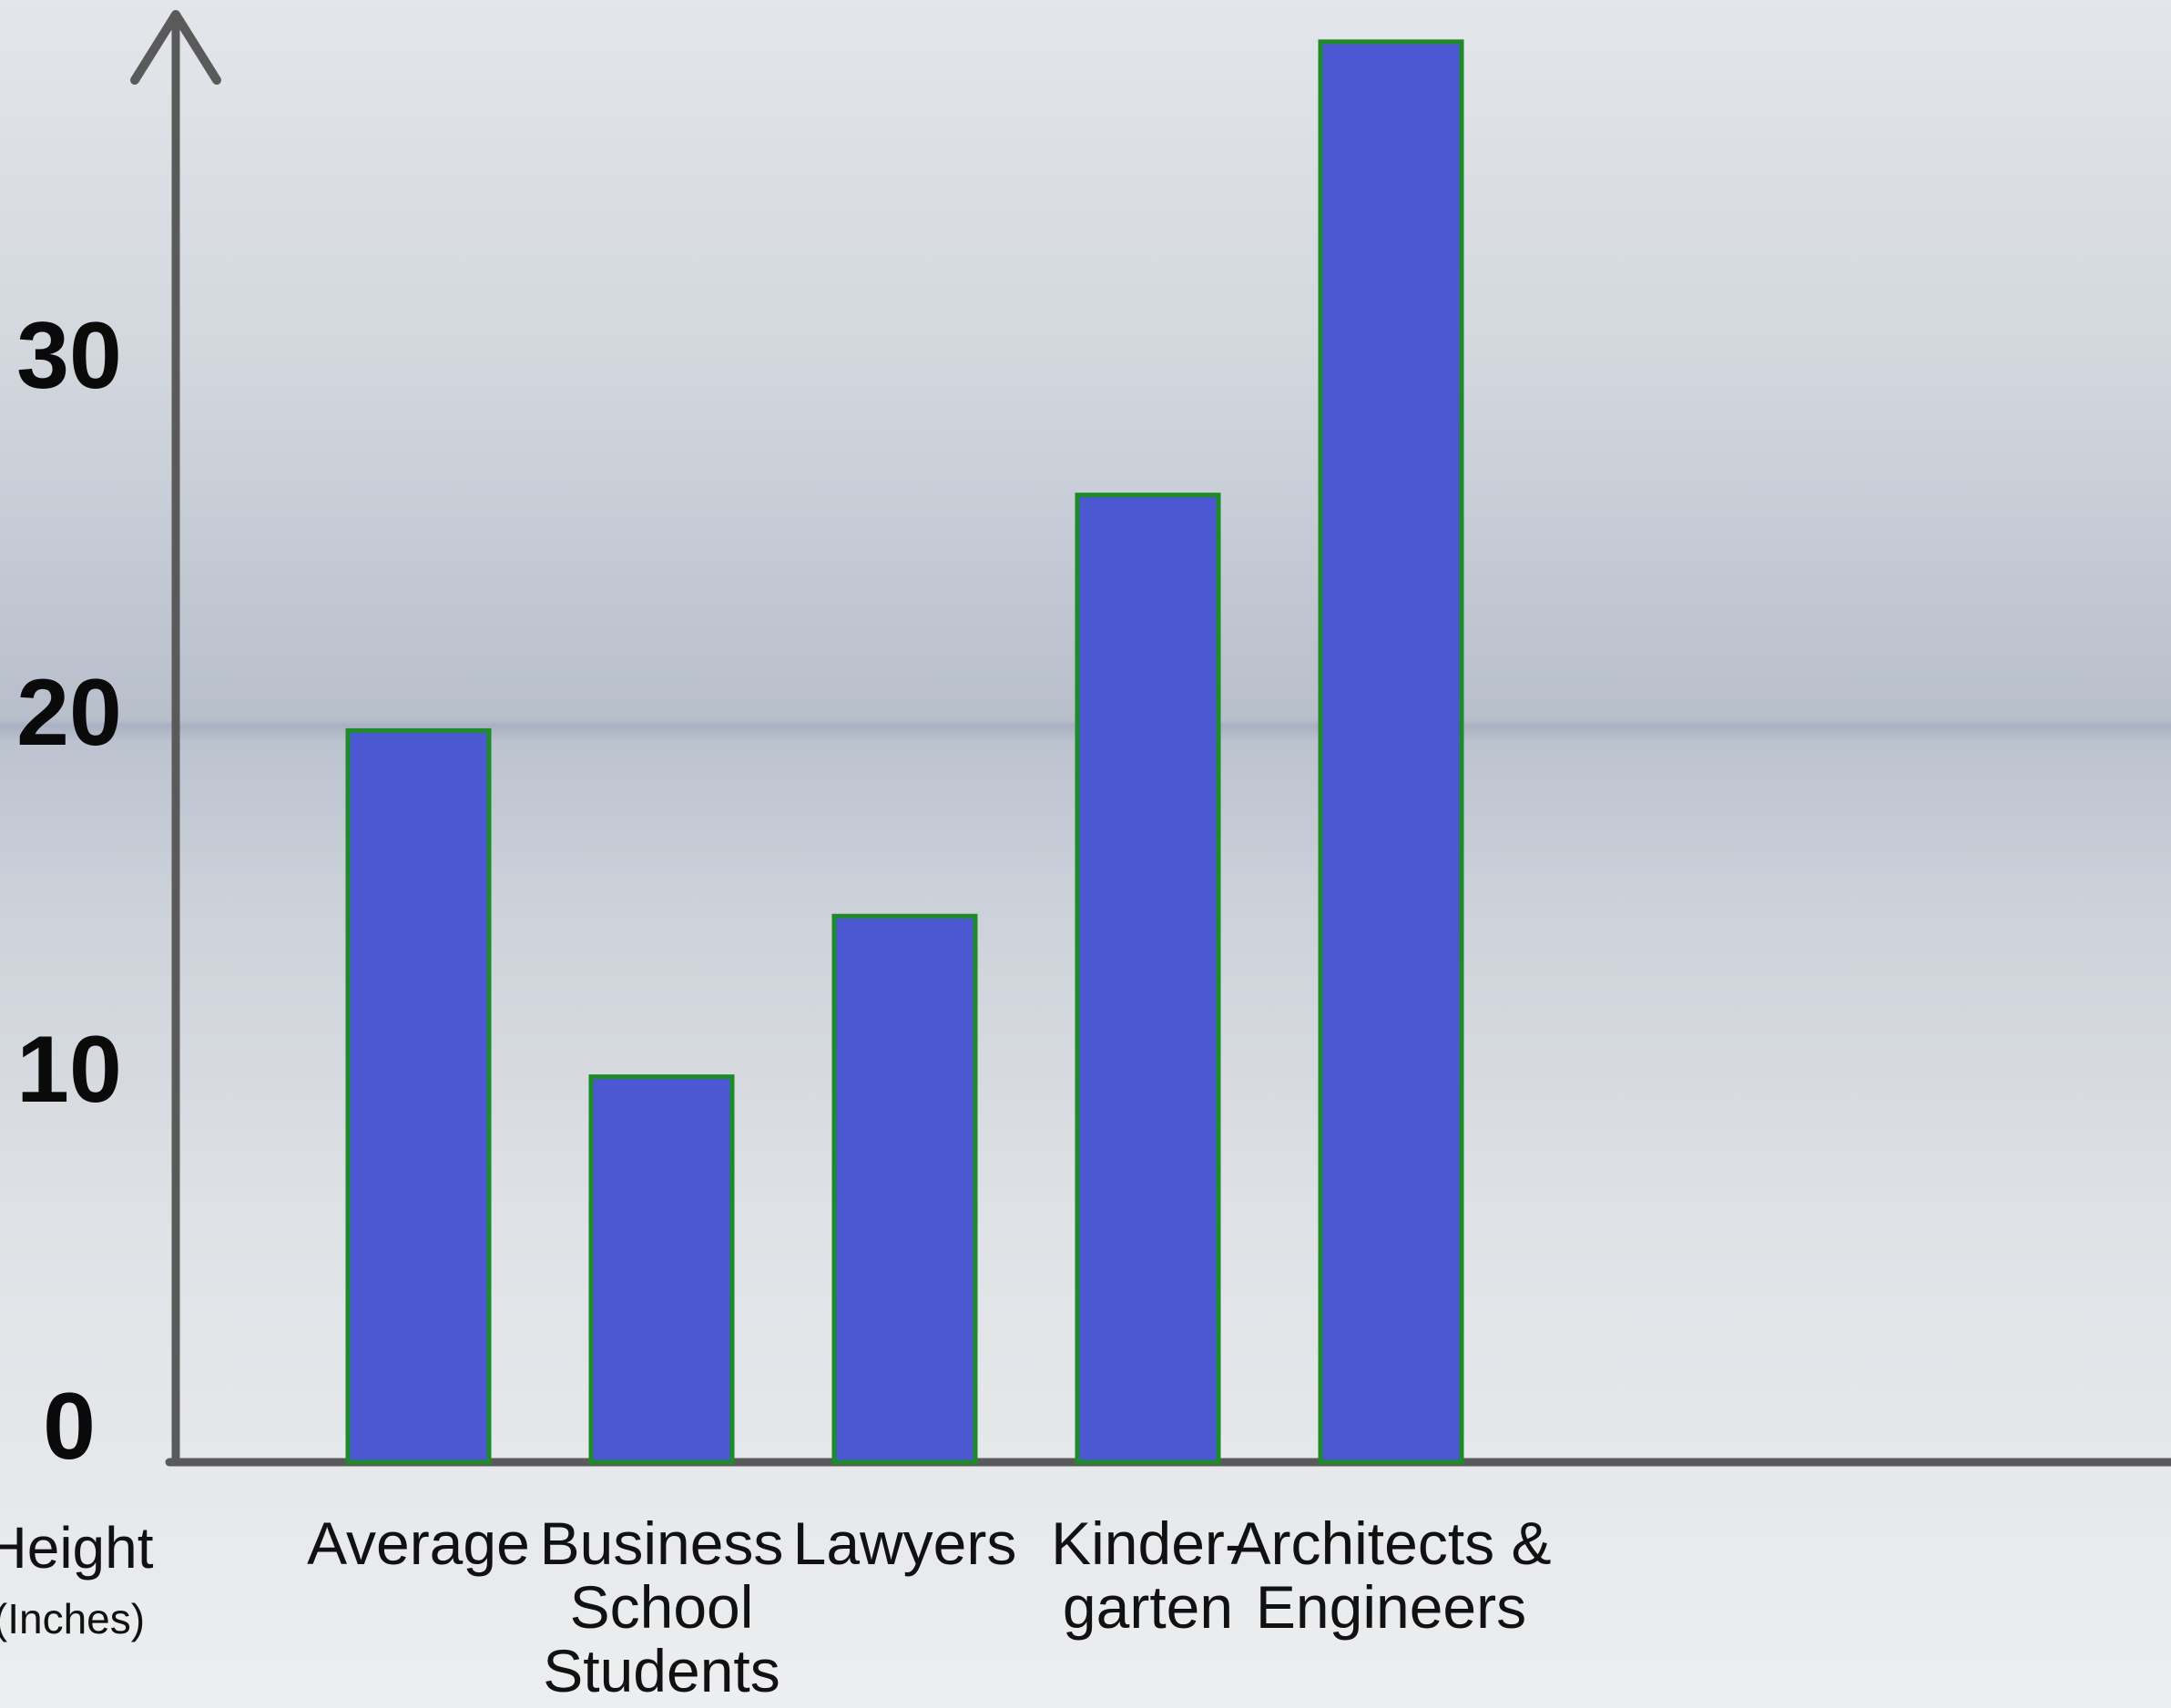 The height and width of the screenshot is (1708, 2171). What do you see at coordinates (69, 891) in the screenshot?
I see `y-tick-labels: 0 10 20 30` at bounding box center [69, 891].